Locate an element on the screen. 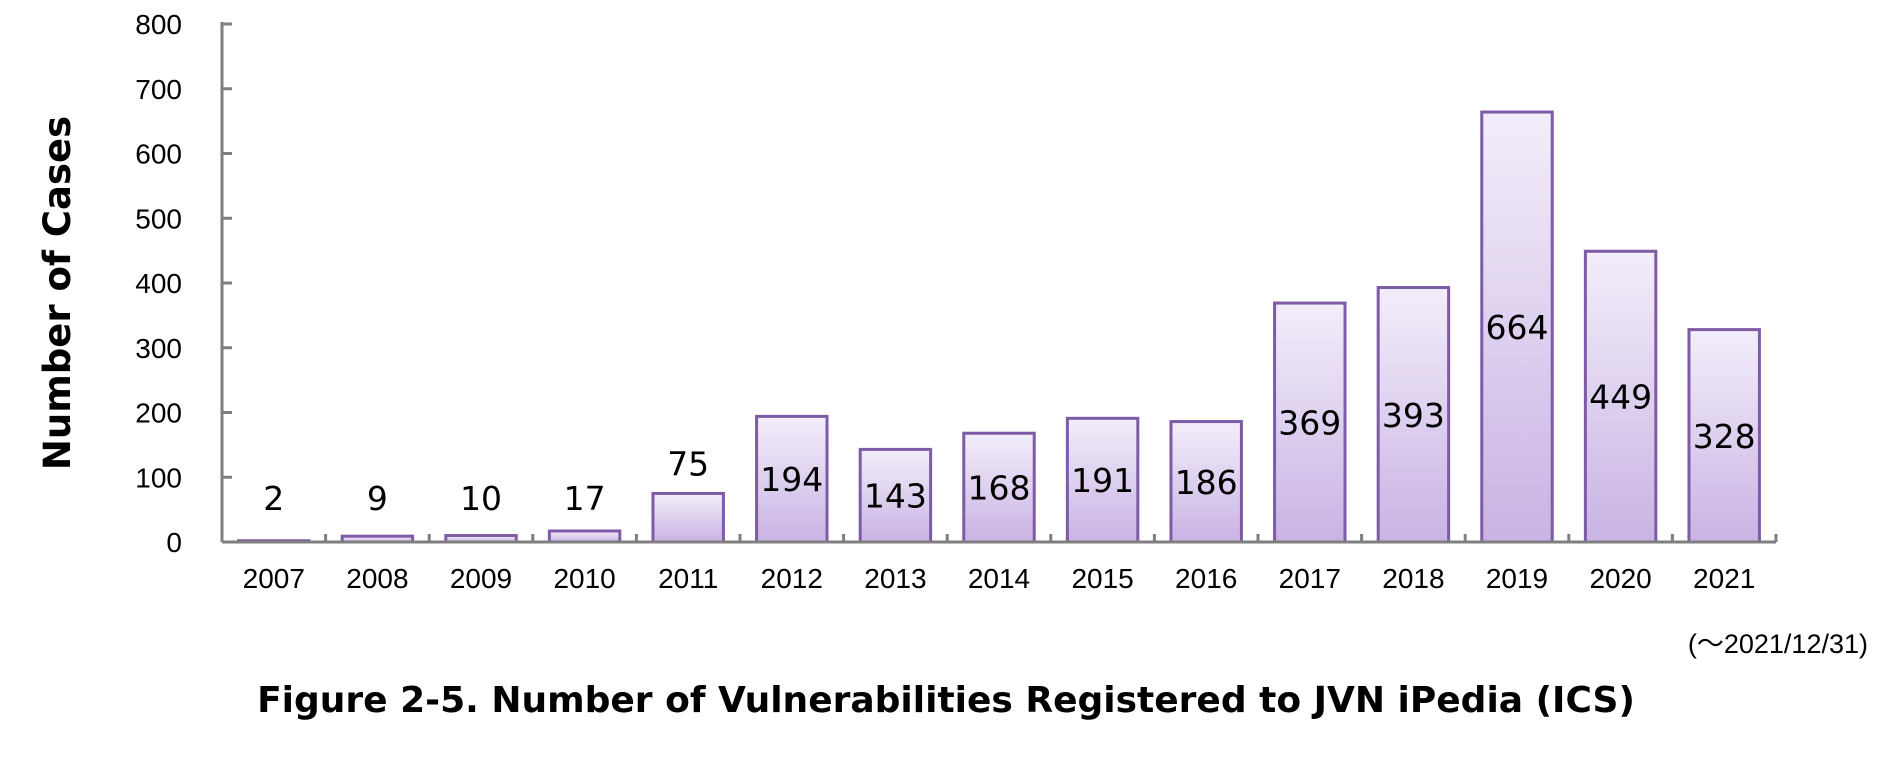 The image size is (1892, 758). bar-2016 is located at coordinates (1206, 482).